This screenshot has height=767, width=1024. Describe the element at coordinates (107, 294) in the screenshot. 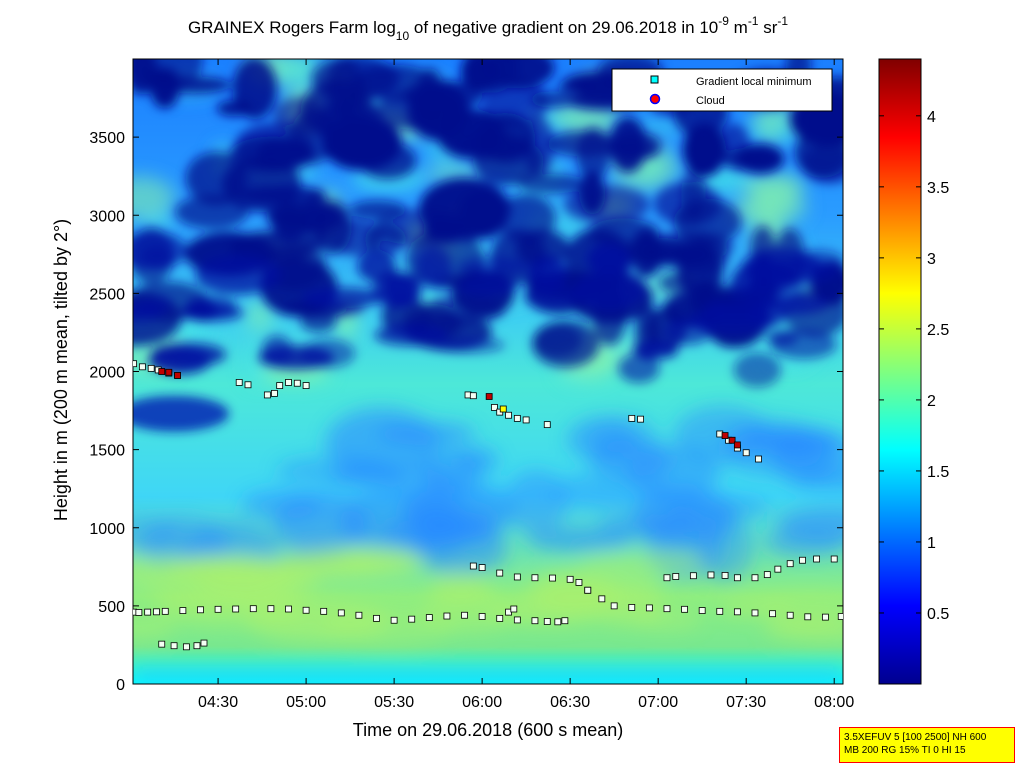

I see `y-tick-label: 2500` at that location.